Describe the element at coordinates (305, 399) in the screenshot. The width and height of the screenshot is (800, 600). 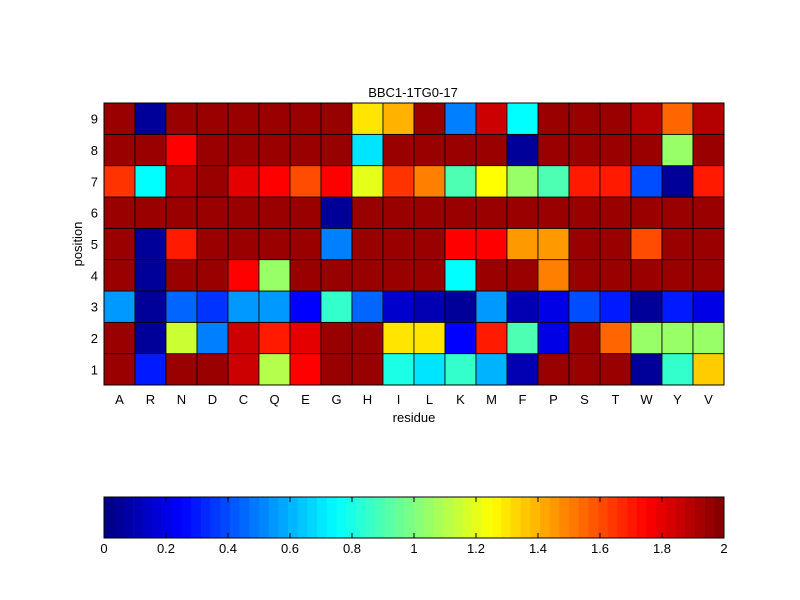
I see `x-tick-label: E` at that location.